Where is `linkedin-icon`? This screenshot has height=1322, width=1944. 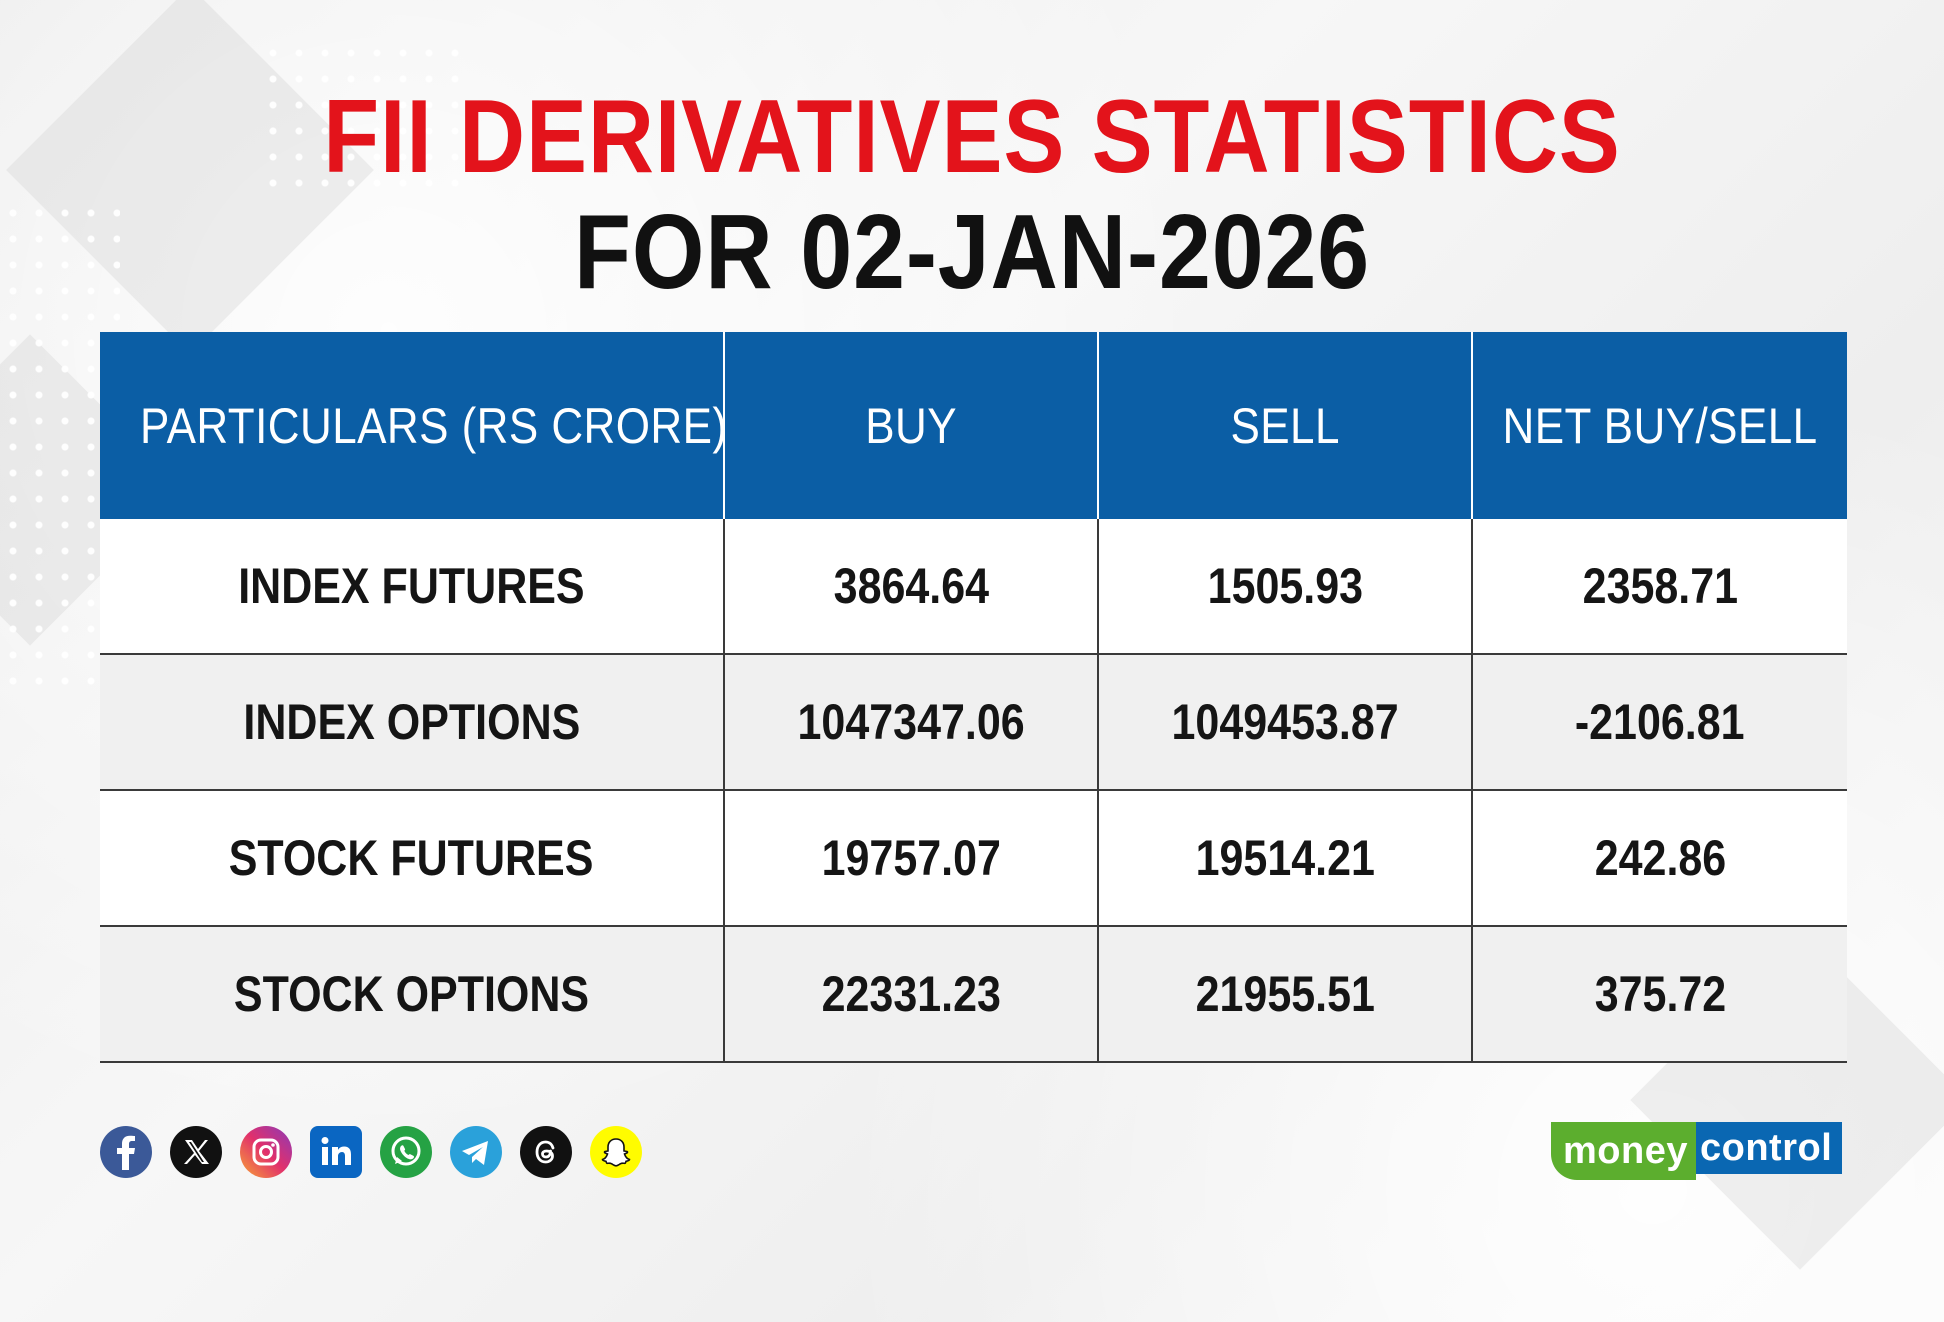
linkedin-icon is located at coordinates (336, 1152).